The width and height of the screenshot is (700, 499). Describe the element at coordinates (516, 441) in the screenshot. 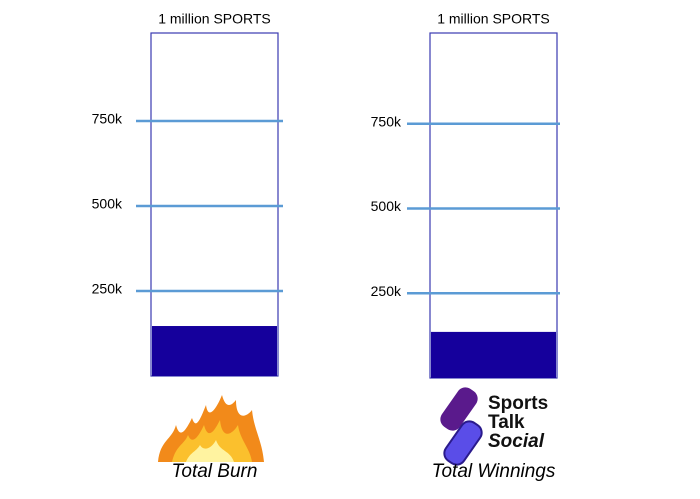

I see `logo-text: Social` at that location.